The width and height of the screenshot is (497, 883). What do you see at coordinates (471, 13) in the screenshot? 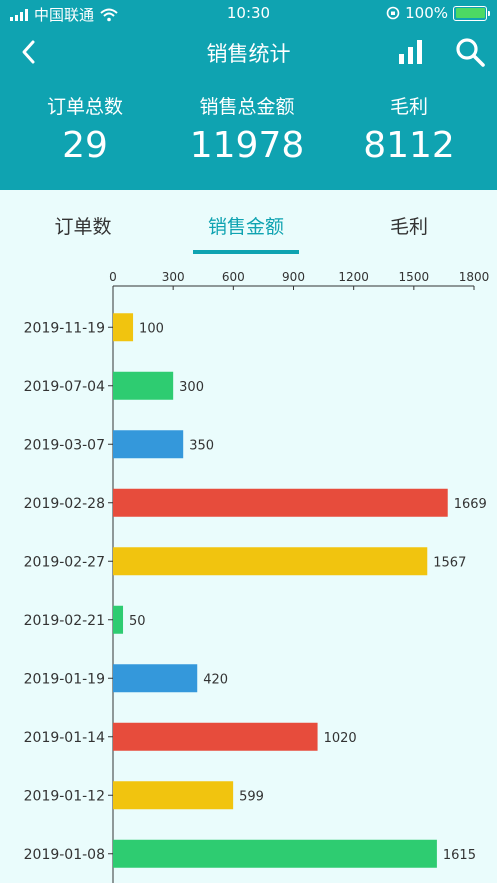
I see `battery-icon` at bounding box center [471, 13].